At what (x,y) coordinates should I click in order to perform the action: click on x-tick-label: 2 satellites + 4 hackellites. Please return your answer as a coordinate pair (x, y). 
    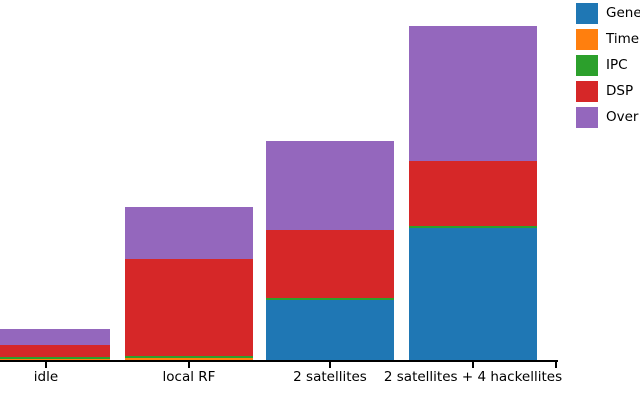
    Looking at the image, I should click on (473, 377).